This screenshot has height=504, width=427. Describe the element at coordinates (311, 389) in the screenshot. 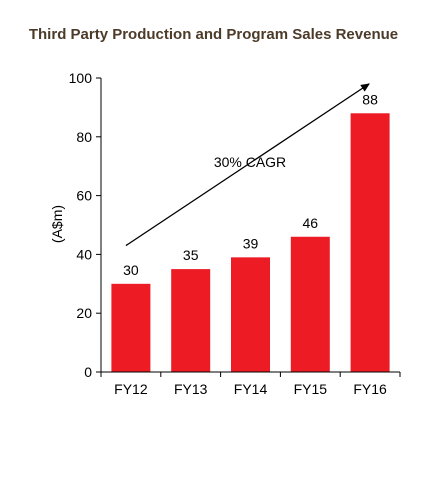

I see `x-tick-label: FY15` at that location.